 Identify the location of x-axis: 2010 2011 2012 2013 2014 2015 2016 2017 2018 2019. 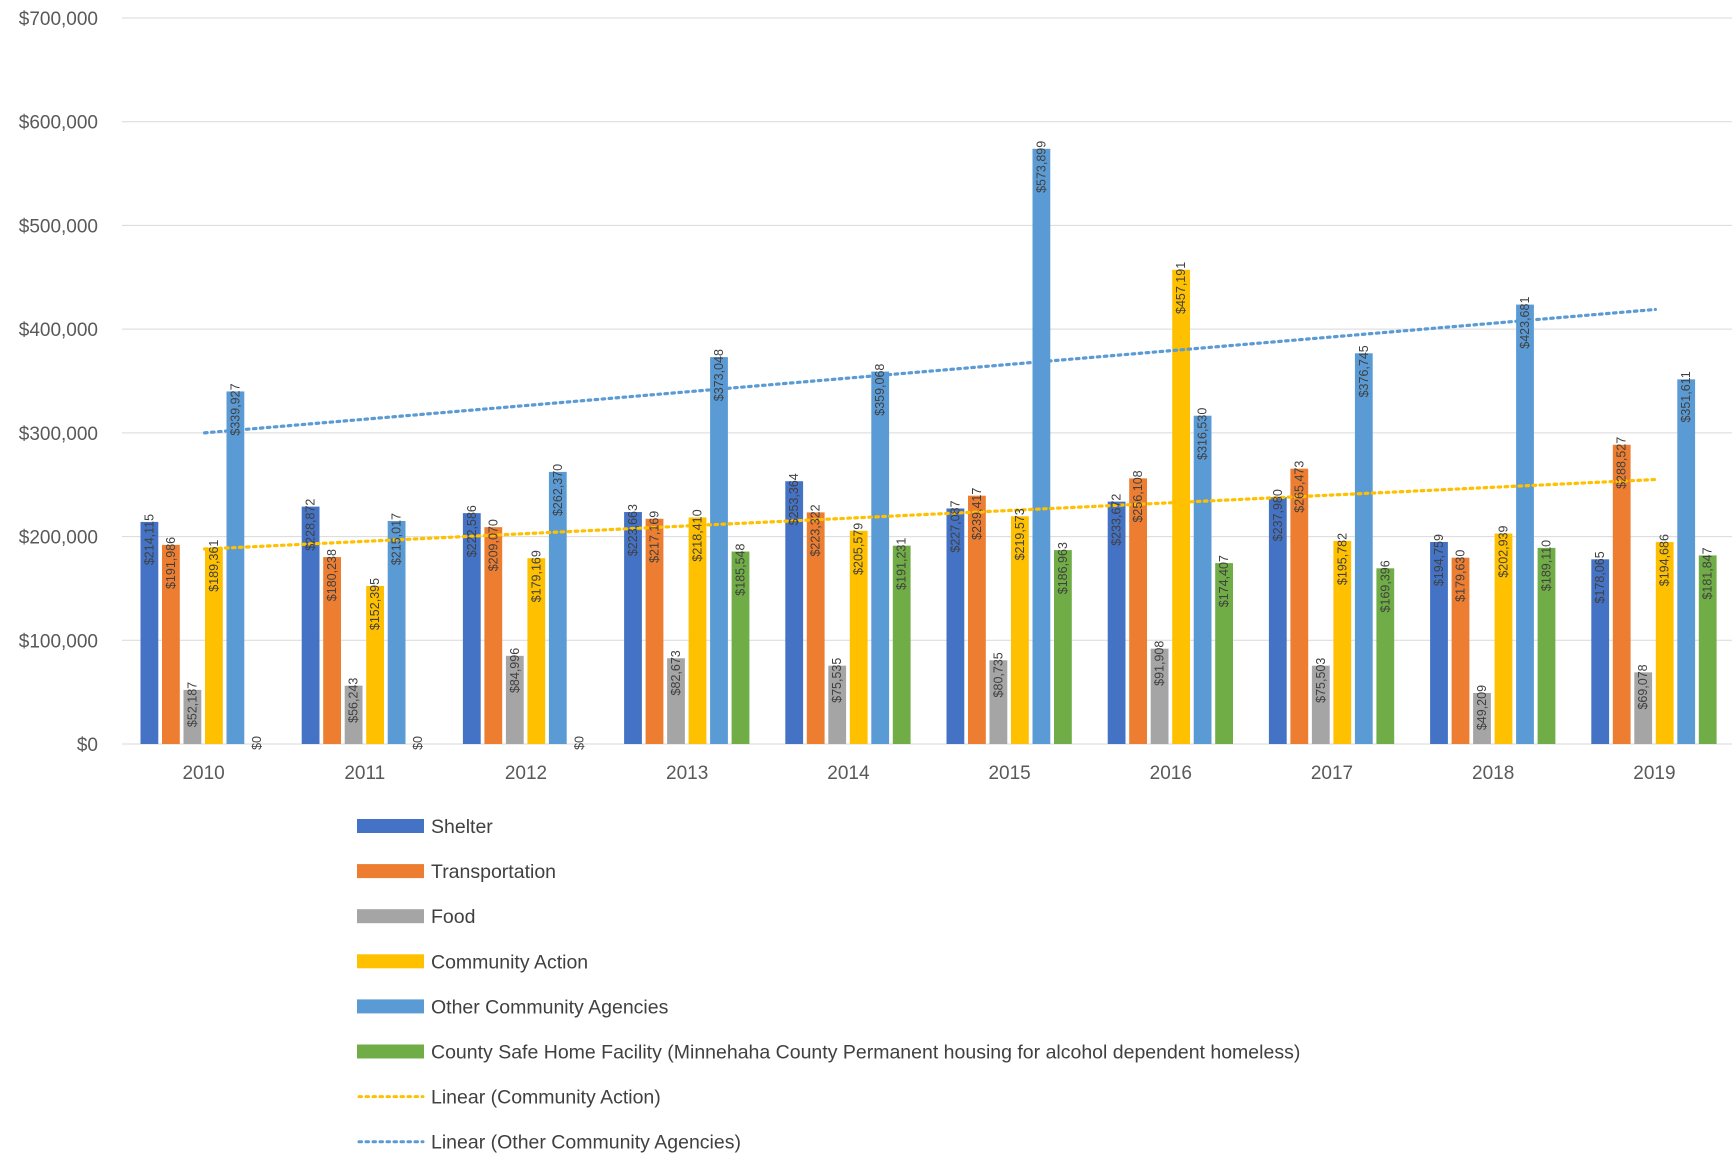
(928, 773).